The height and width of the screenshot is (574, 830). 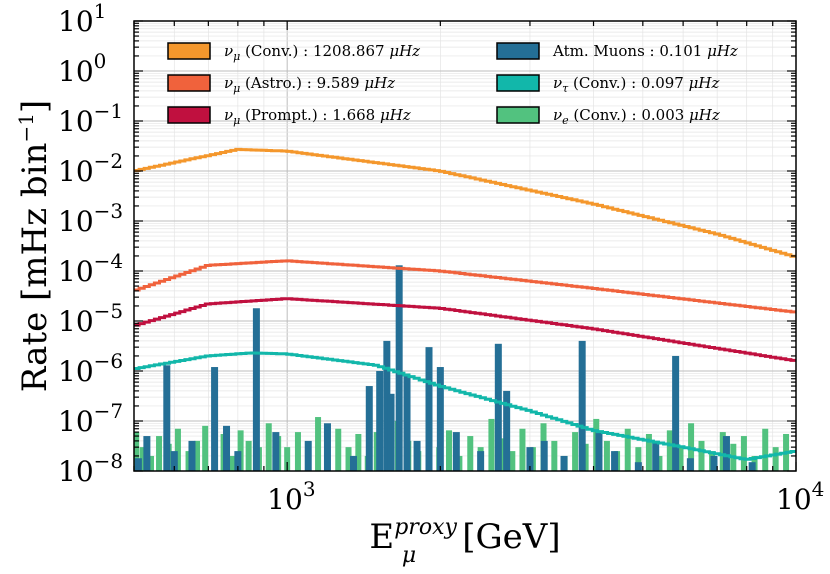 I want to click on legend-swatch-conv-nue, so click(x=518, y=115).